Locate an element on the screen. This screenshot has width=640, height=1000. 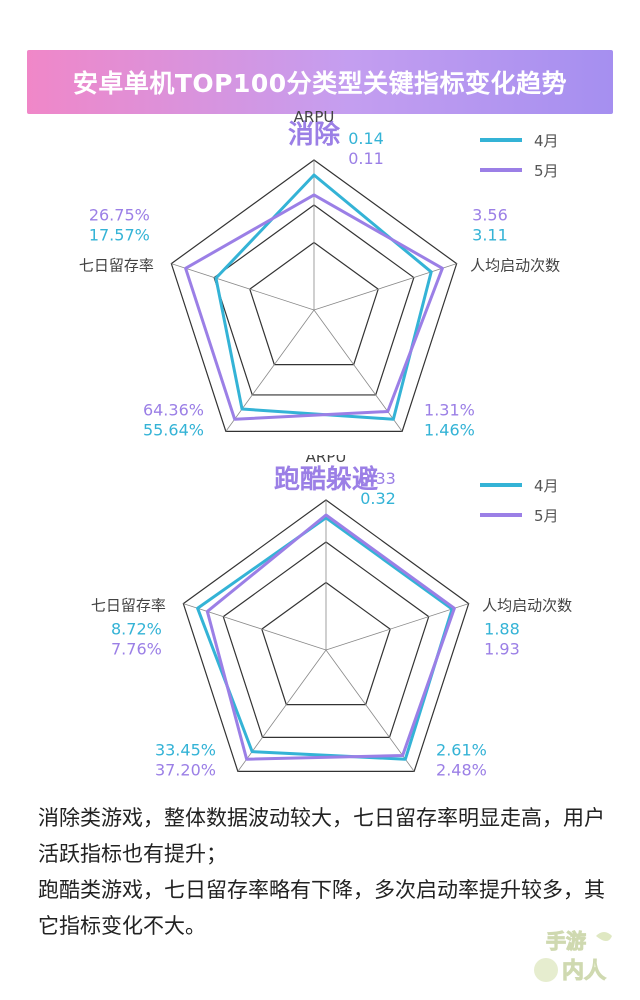
data-label: 0.33 is located at coordinates (378, 478).